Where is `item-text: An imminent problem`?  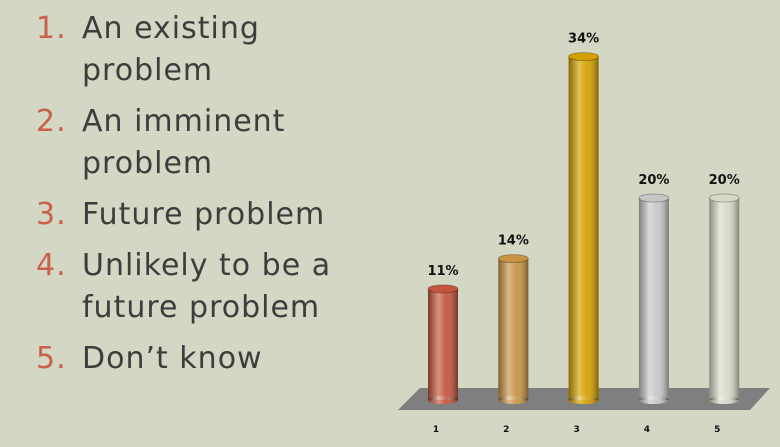 item-text: An imminent problem is located at coordinates (184, 142).